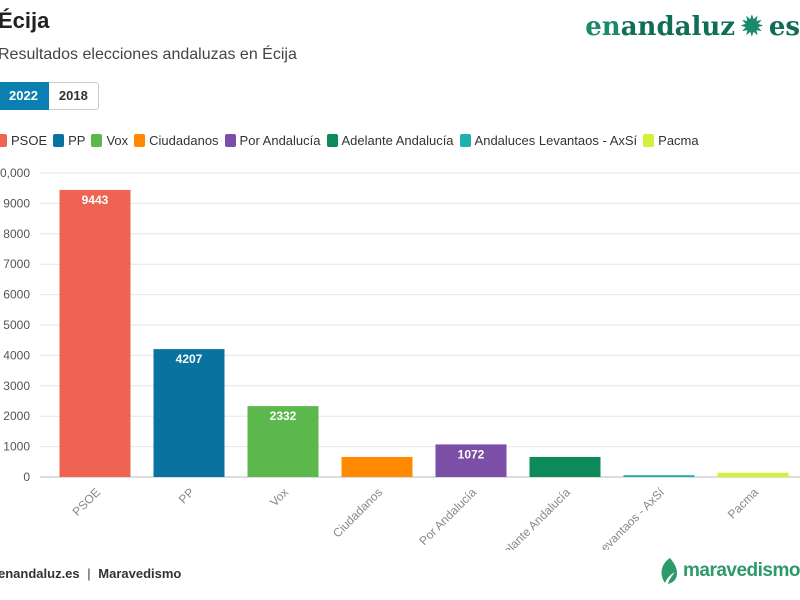  Describe the element at coordinates (279, 497) in the screenshot. I see `x-tick-label: Vox` at that location.